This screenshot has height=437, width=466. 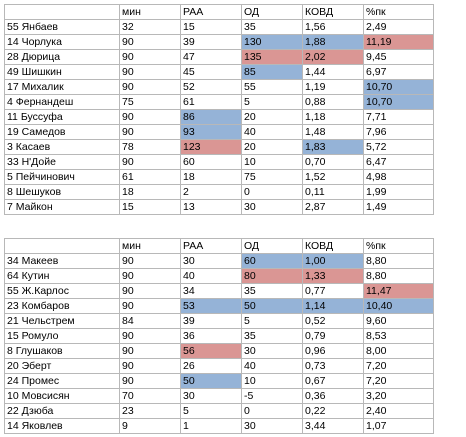 What do you see at coordinates (333, 192) in the screenshot?
I see `cell-kovd: 0,11` at bounding box center [333, 192].